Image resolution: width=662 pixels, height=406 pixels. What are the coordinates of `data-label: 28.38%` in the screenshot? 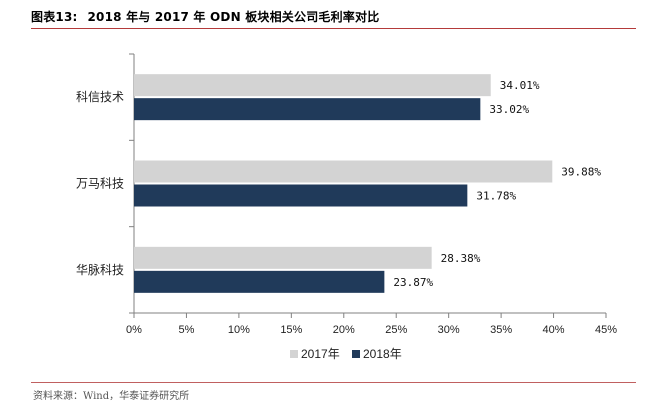 It's located at (461, 258).